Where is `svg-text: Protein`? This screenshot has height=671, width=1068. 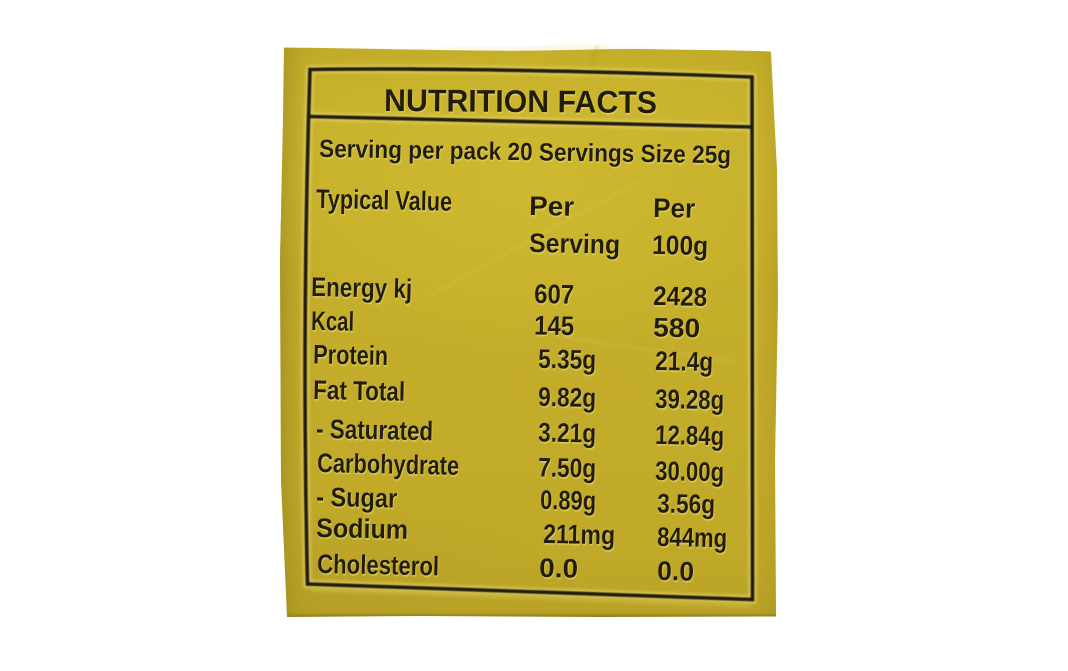 svg-text: Protein is located at coordinates (351, 356).